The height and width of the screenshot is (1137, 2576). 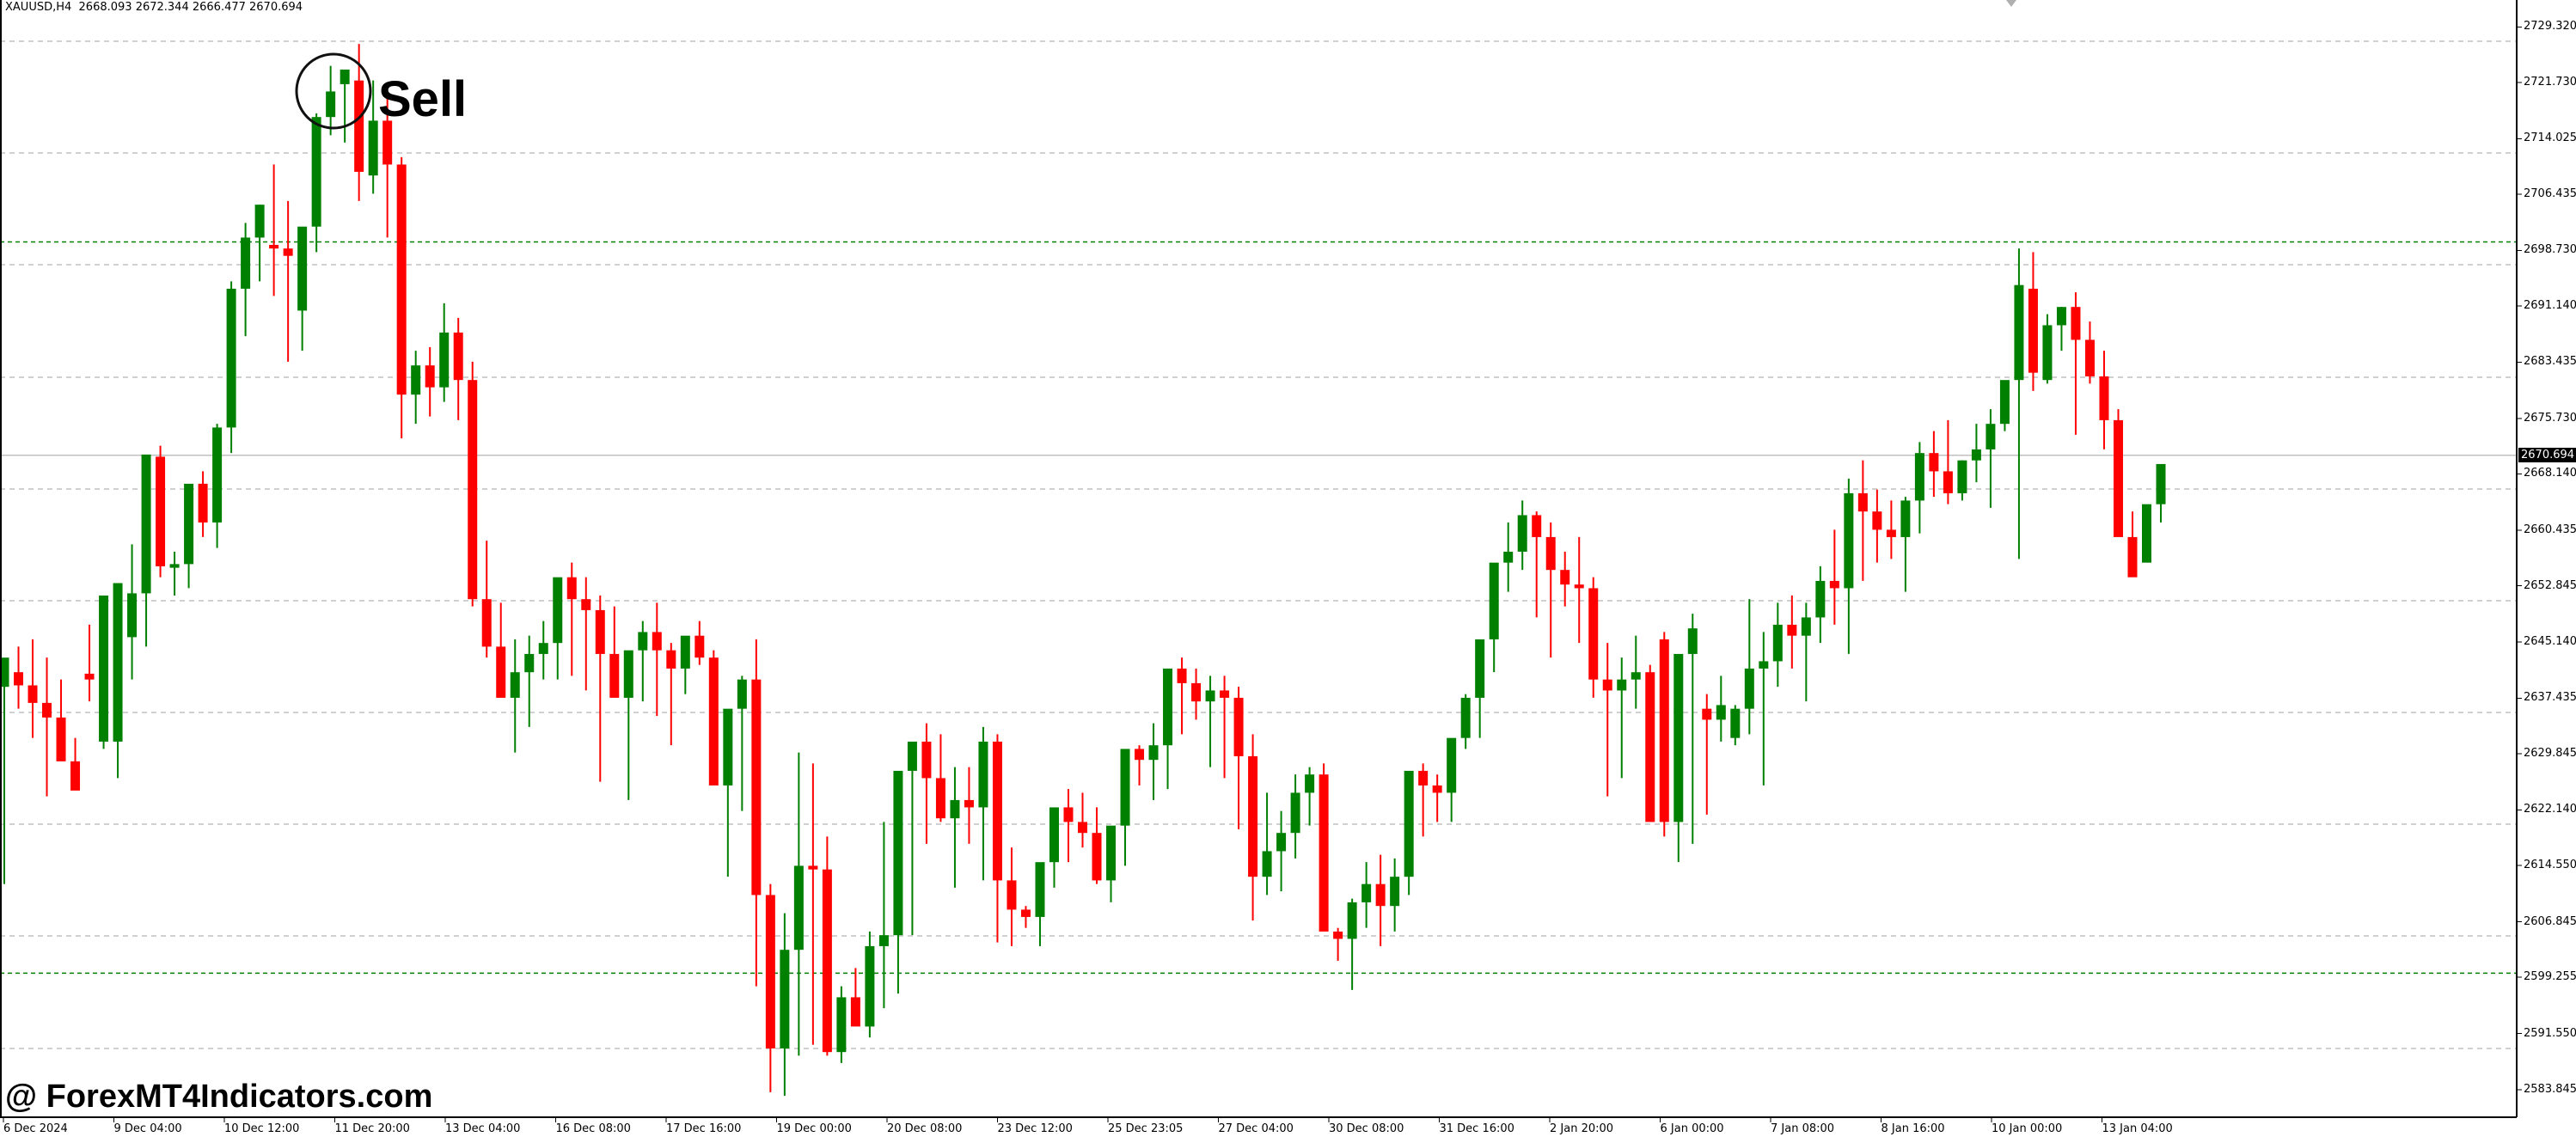 I want to click on price-tick-label: 2691.140, so click(x=2550, y=305).